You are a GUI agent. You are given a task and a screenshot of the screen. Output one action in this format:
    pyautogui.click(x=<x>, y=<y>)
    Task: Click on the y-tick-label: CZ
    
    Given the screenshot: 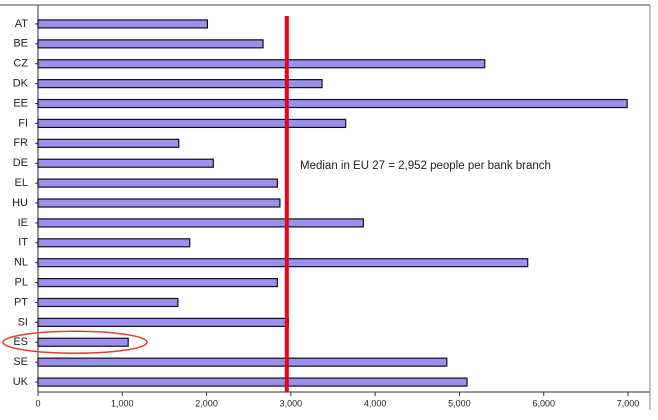 What is the action you would take?
    pyautogui.click(x=20, y=64)
    